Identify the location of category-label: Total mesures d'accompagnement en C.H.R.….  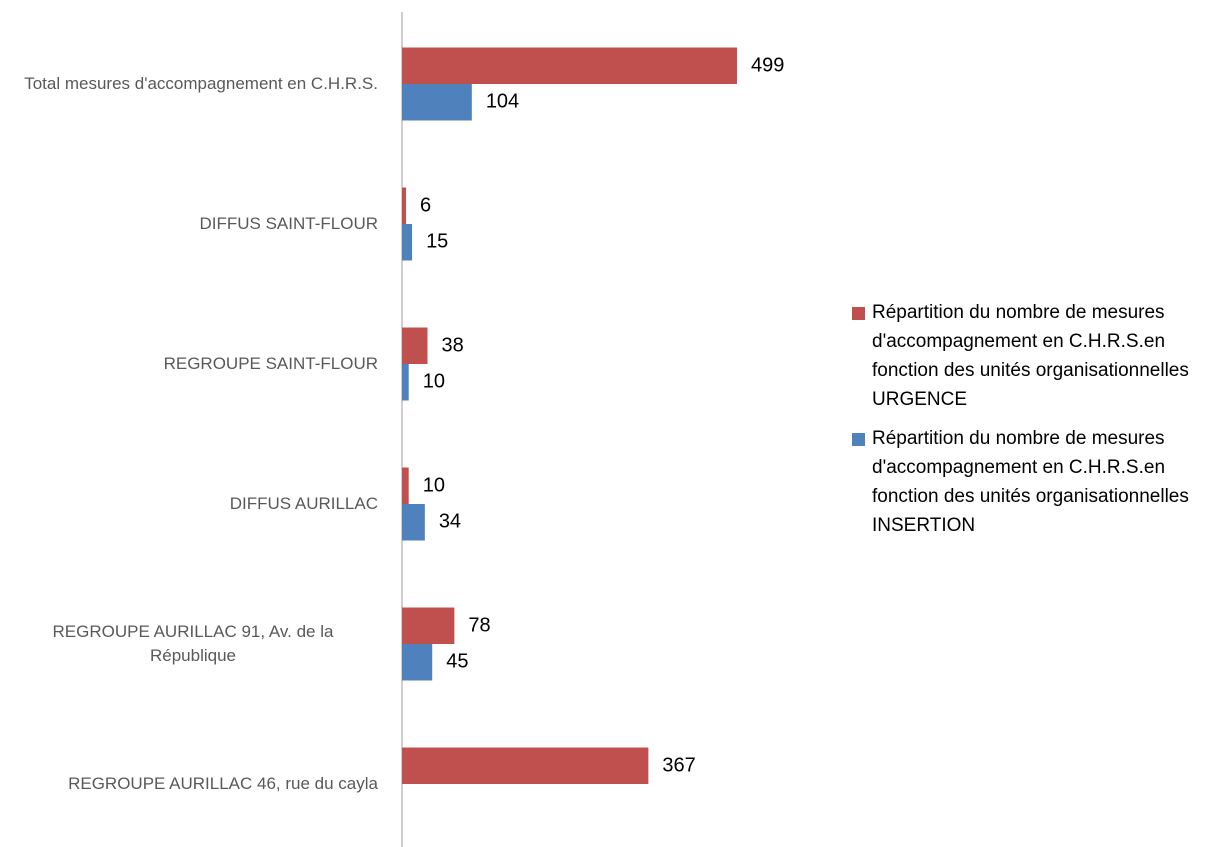
(189, 84).